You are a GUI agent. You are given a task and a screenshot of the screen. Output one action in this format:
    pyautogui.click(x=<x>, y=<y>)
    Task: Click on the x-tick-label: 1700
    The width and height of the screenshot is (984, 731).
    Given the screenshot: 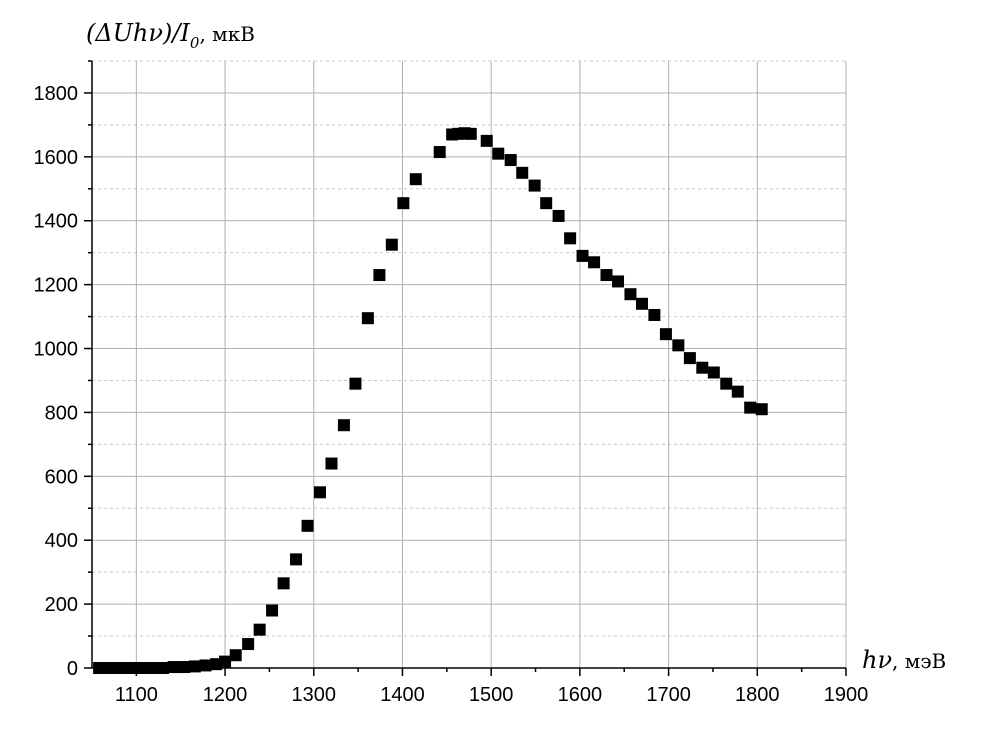 What is the action you would take?
    pyautogui.click(x=668, y=695)
    